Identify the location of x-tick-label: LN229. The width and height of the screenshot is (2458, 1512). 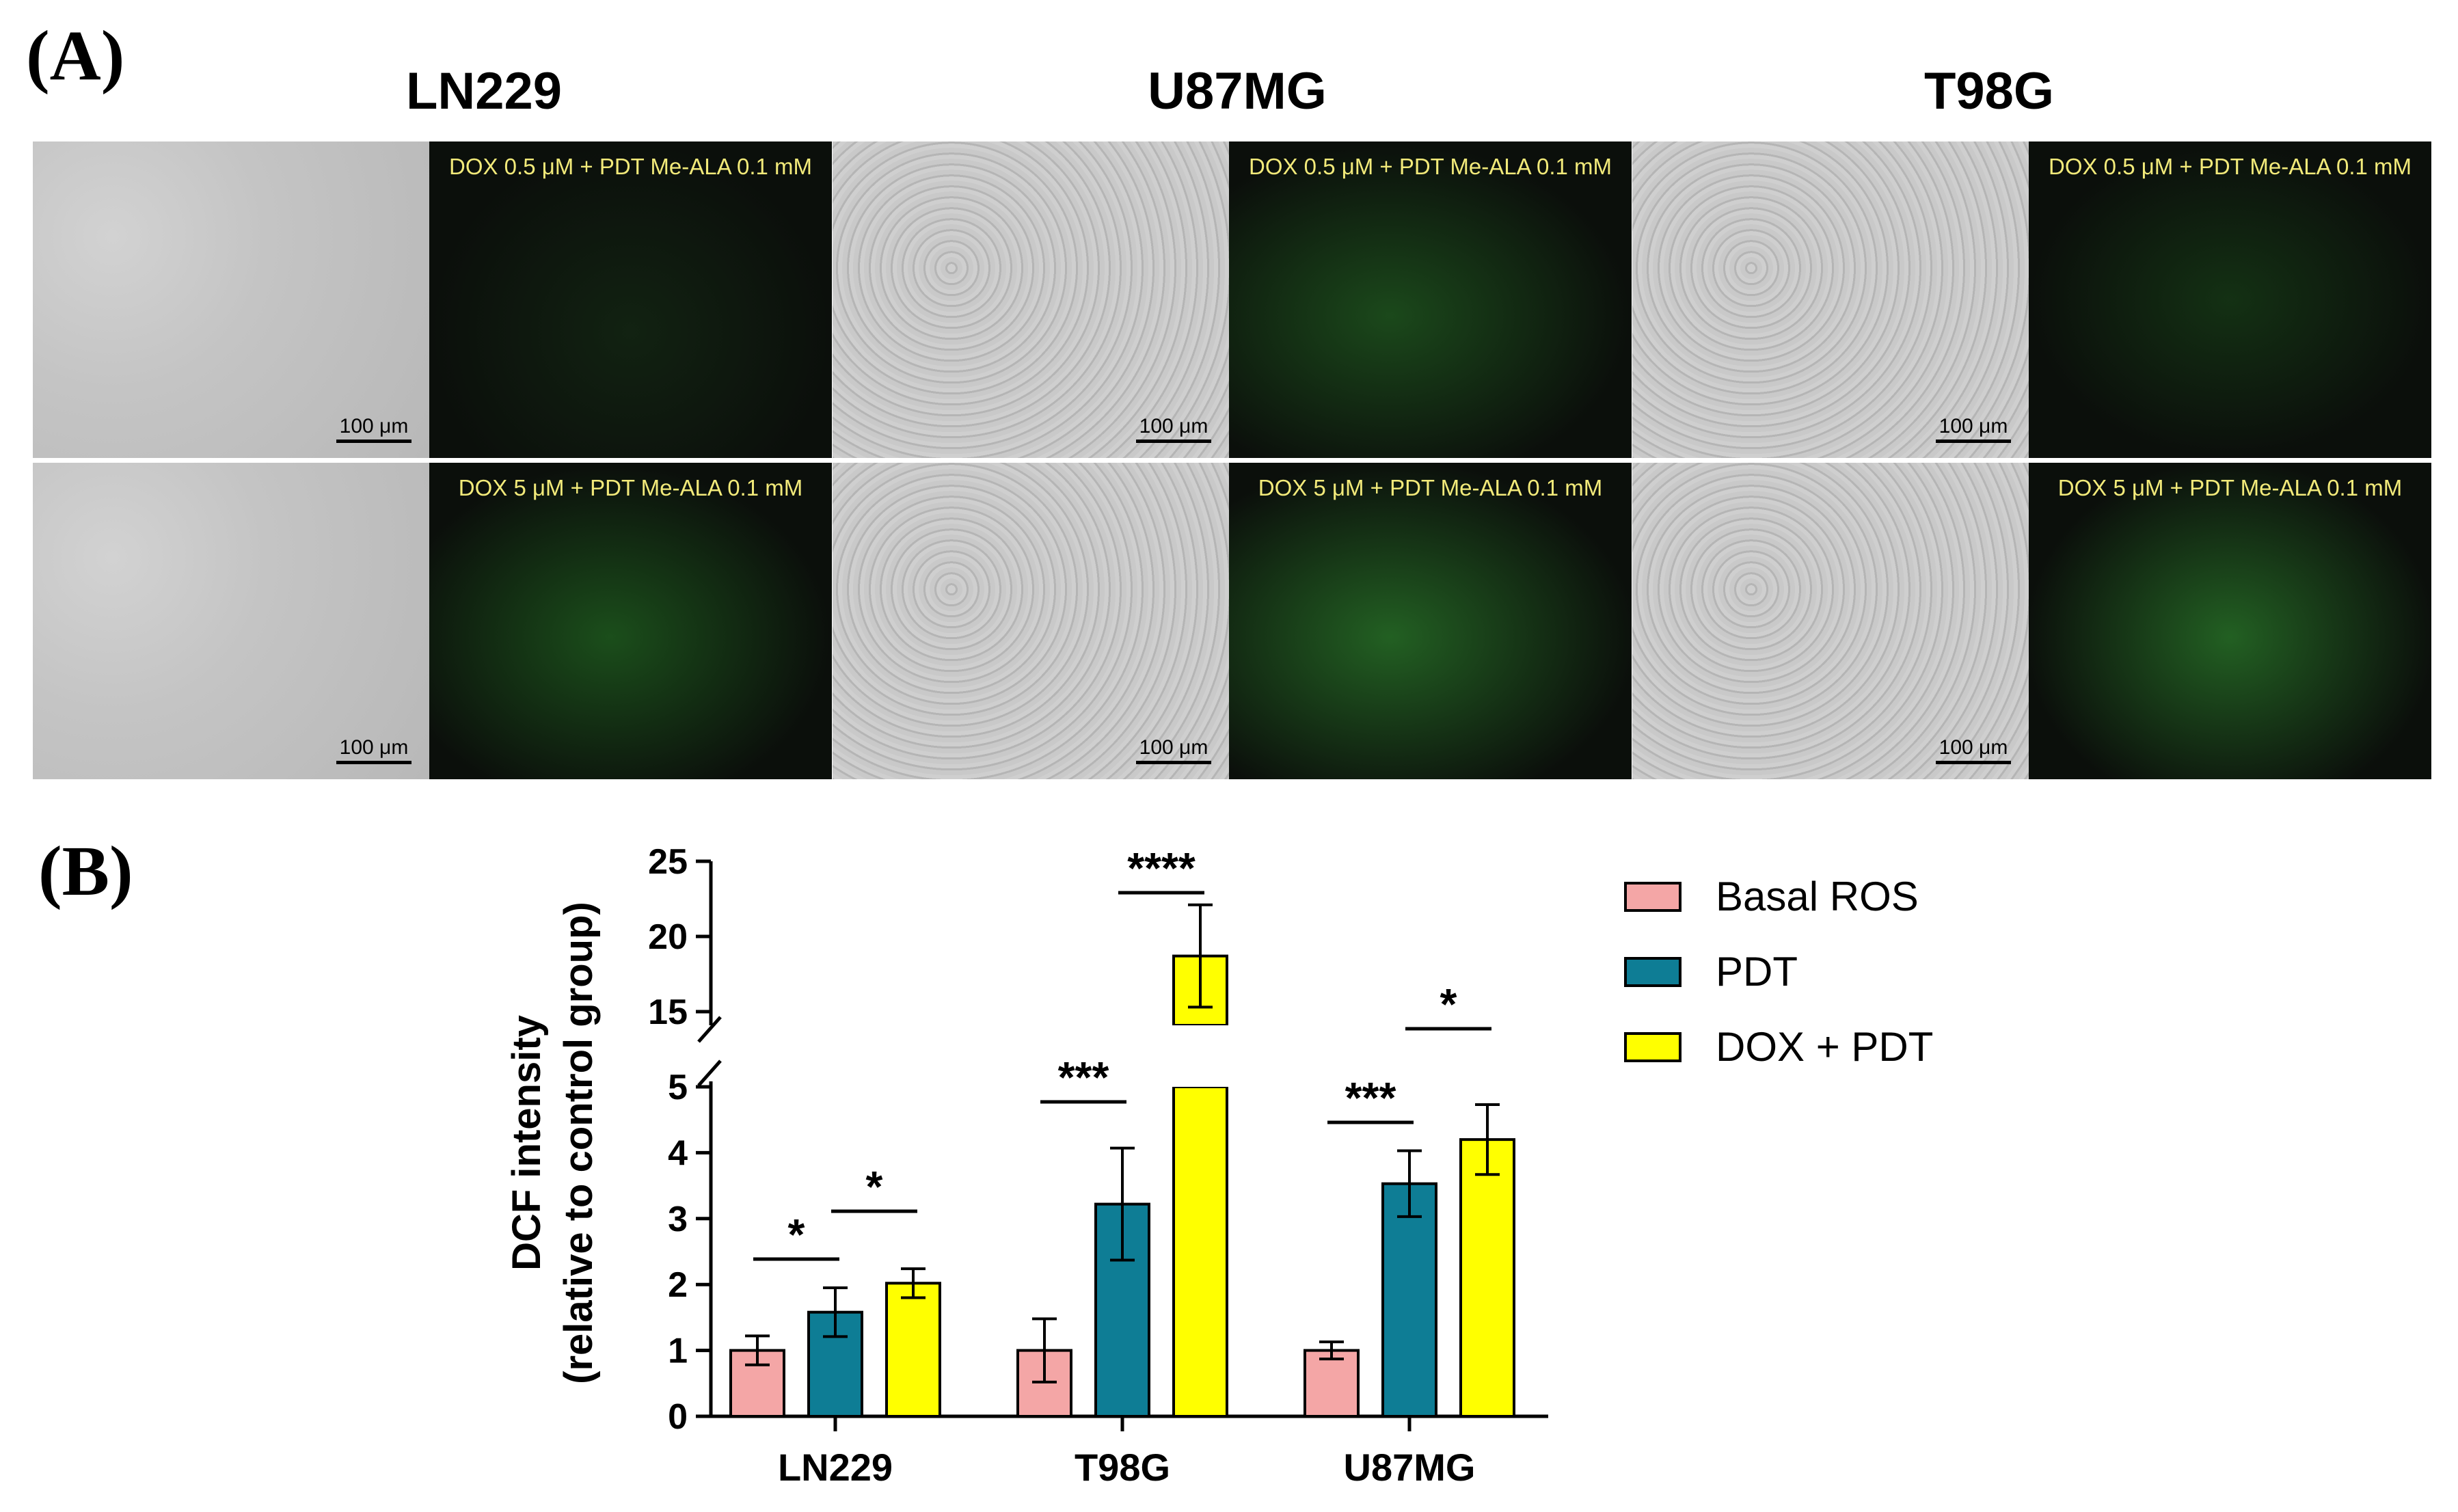
(836, 1467).